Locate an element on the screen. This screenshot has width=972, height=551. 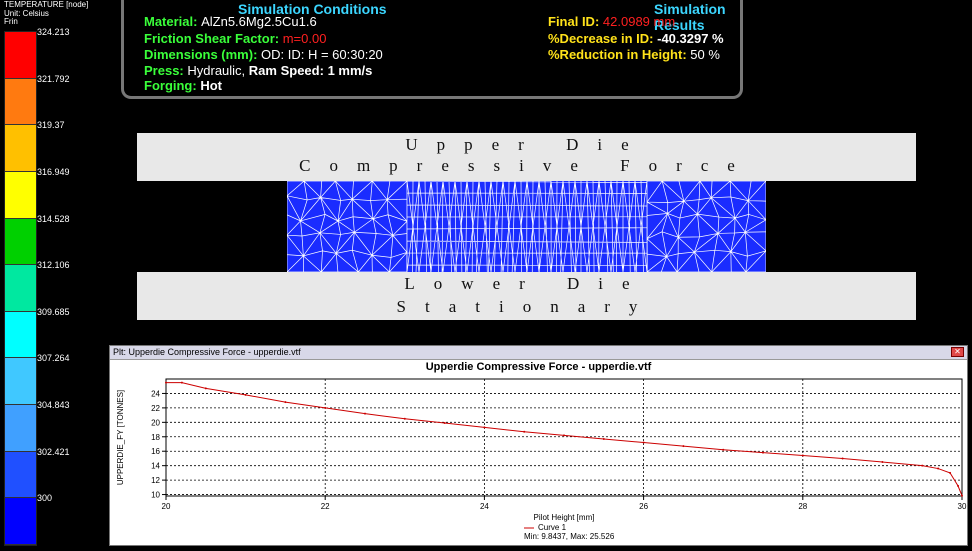
reduction-label: %Reduction in Height: is located at coordinates (617, 54).